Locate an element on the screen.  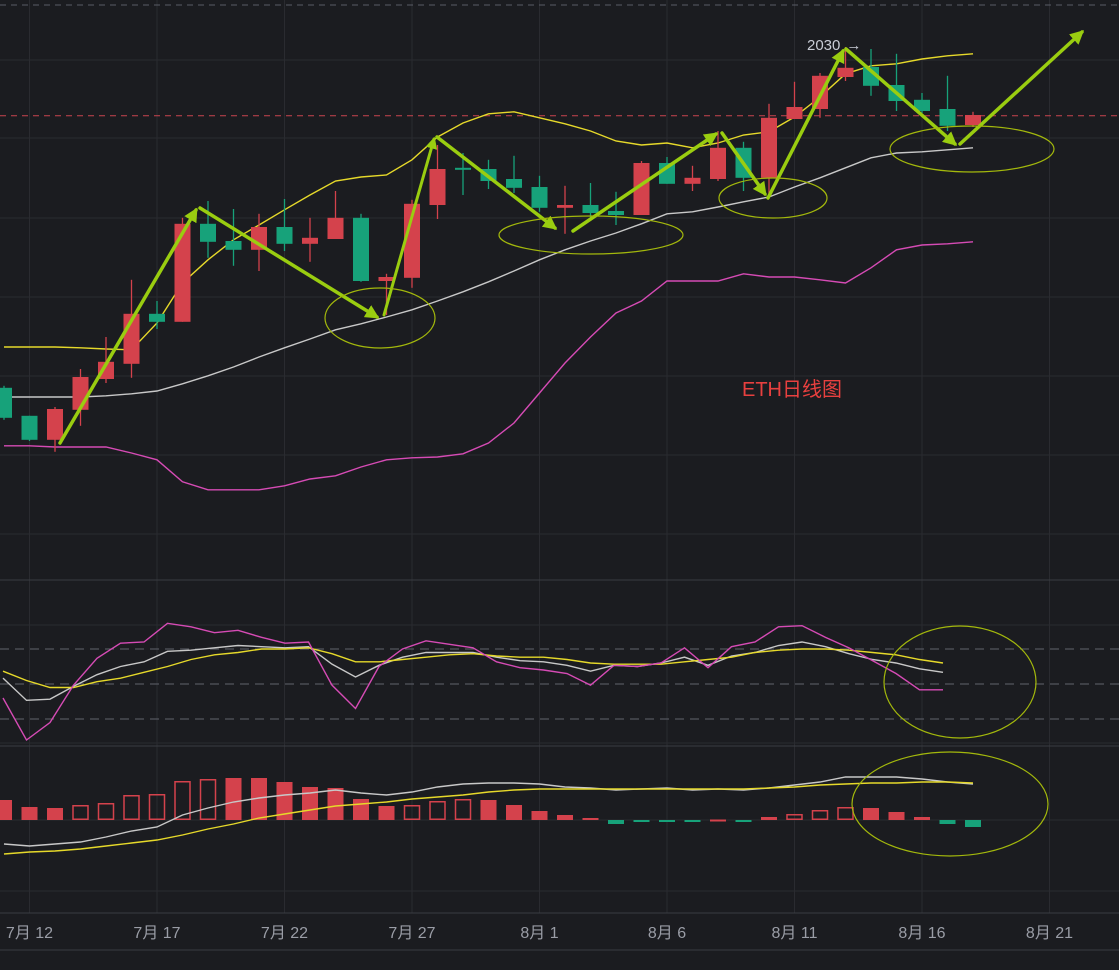
high-price-label: 2030 → is located at coordinates (834, 45).